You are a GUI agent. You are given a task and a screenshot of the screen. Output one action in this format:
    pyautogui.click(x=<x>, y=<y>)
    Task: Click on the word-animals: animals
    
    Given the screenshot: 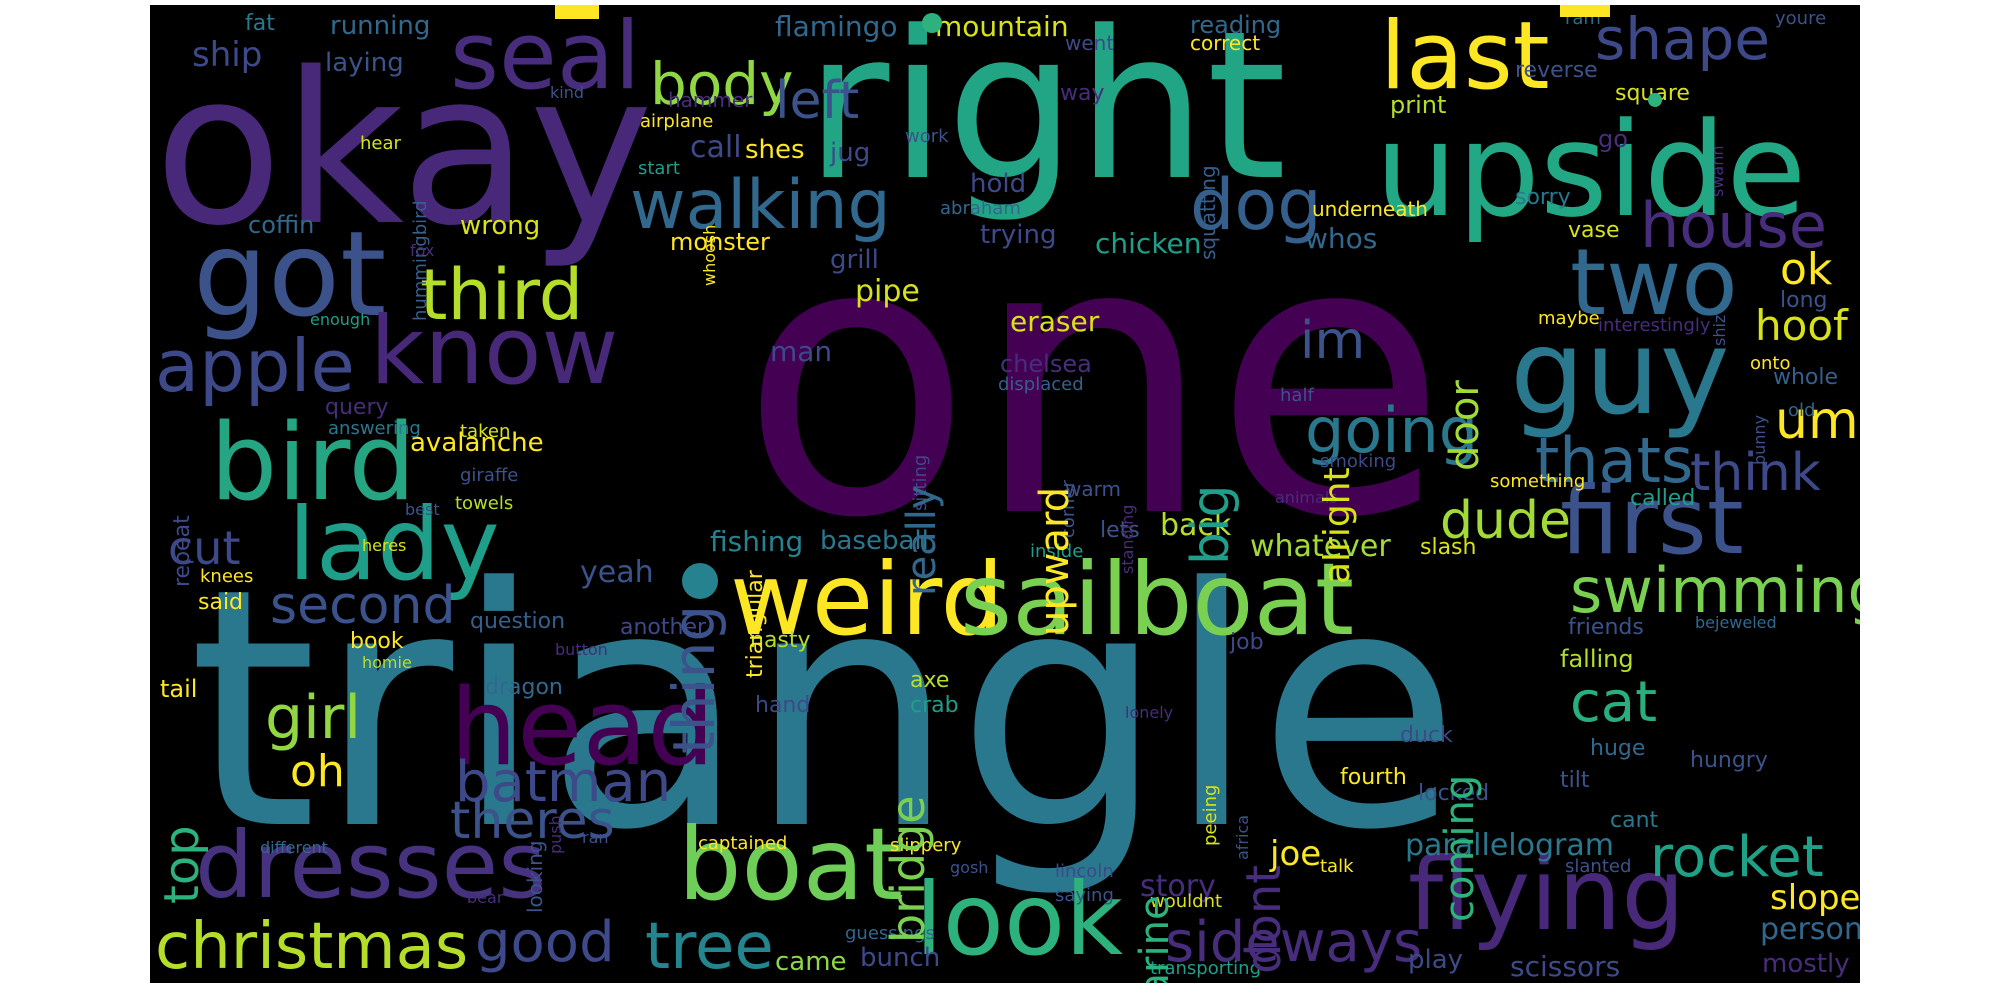 What is the action you would take?
    pyautogui.click(x=1306, y=497)
    